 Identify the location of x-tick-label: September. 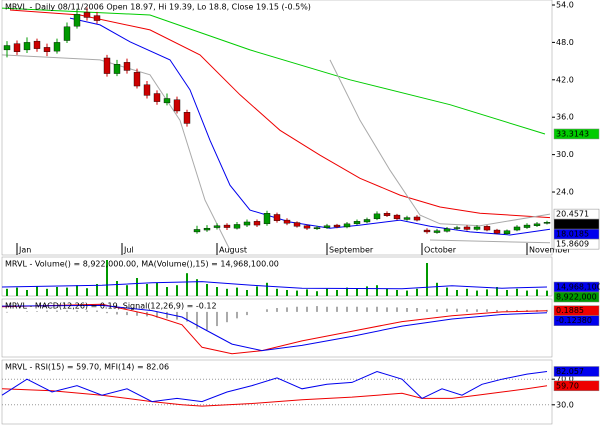
(351, 250).